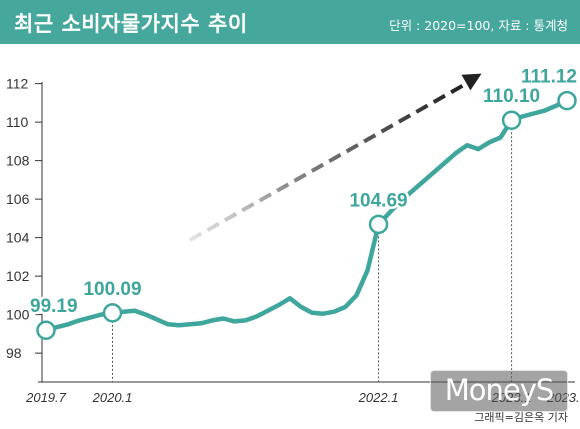 Image resolution: width=580 pixels, height=429 pixels. I want to click on data-label-2020-1: 100.09, so click(112, 289).